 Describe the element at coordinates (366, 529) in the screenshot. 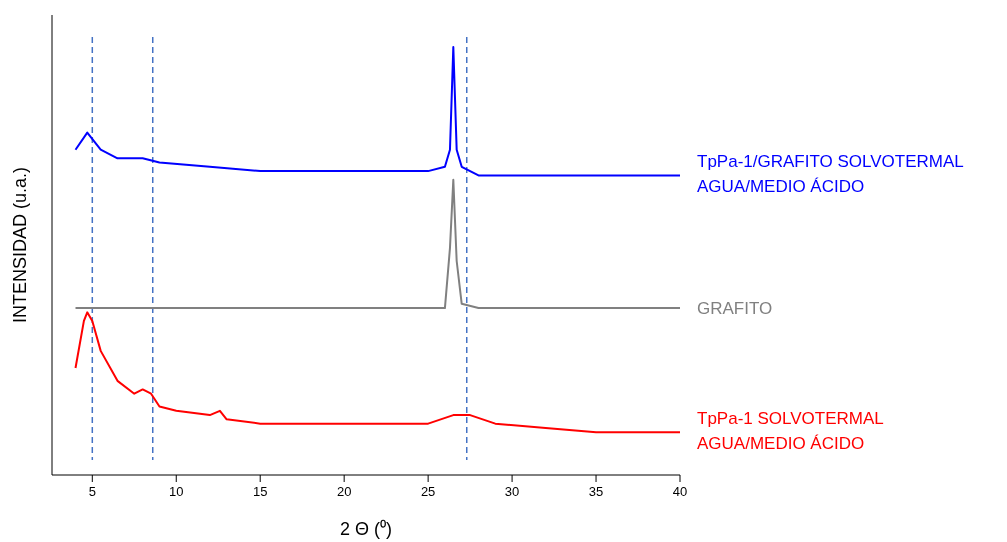

I see `x-axis-title: 2 Θ (⁰)` at that location.